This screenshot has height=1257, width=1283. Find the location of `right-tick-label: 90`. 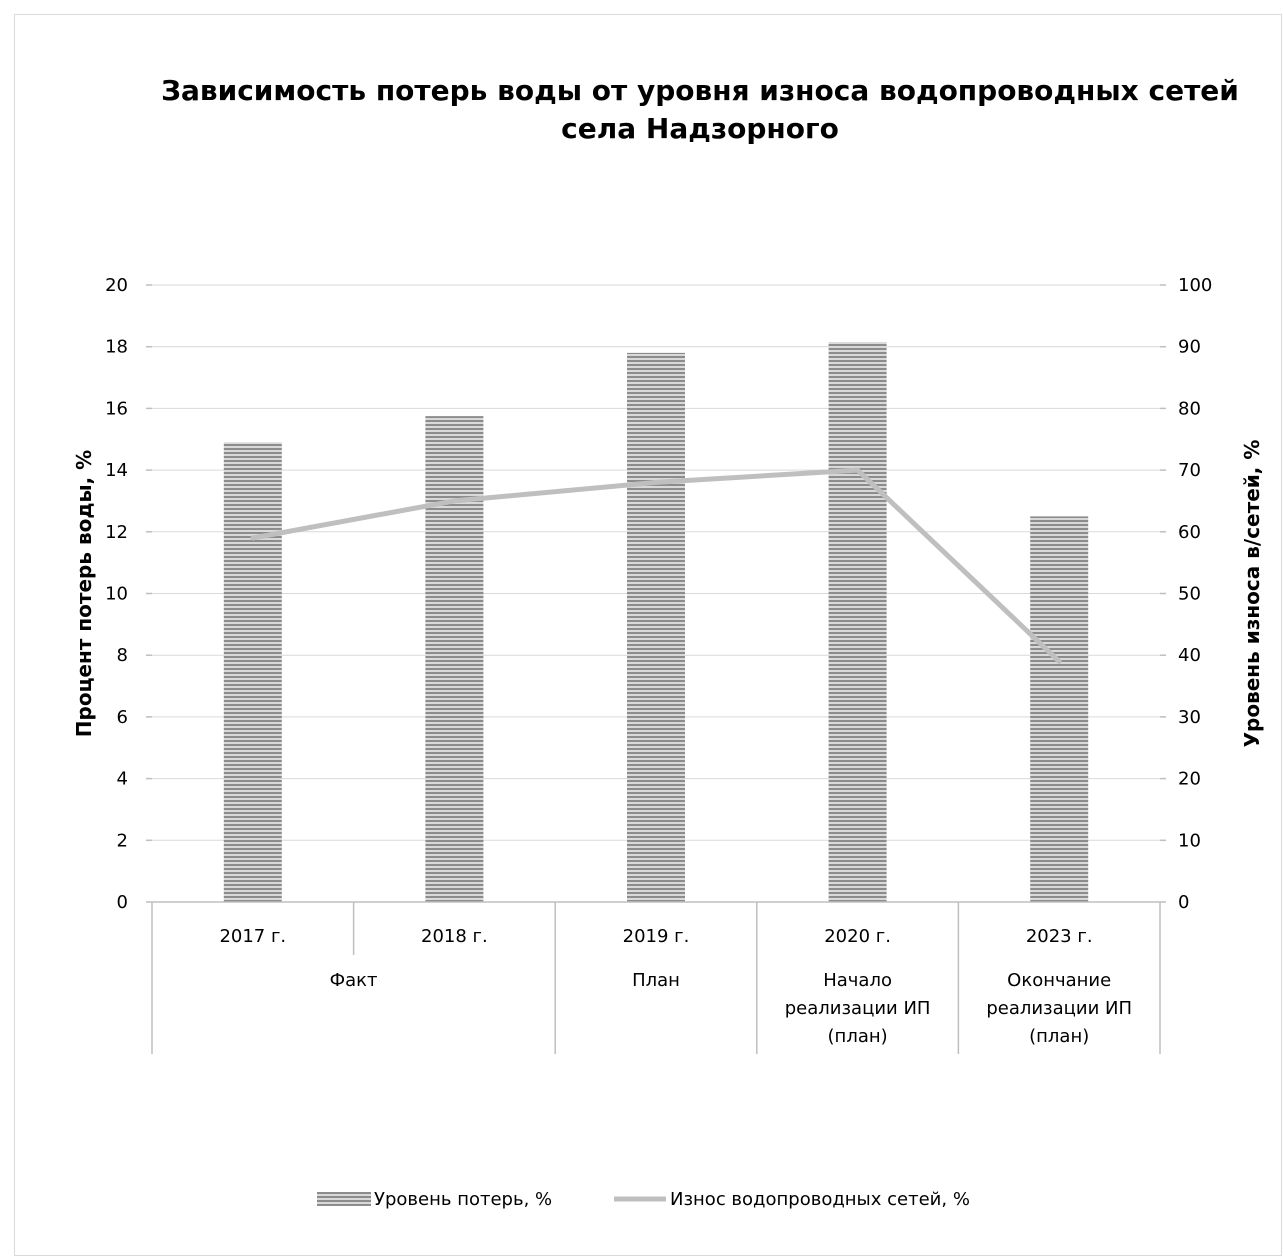

right-tick-label: 90 is located at coordinates (1189, 347).